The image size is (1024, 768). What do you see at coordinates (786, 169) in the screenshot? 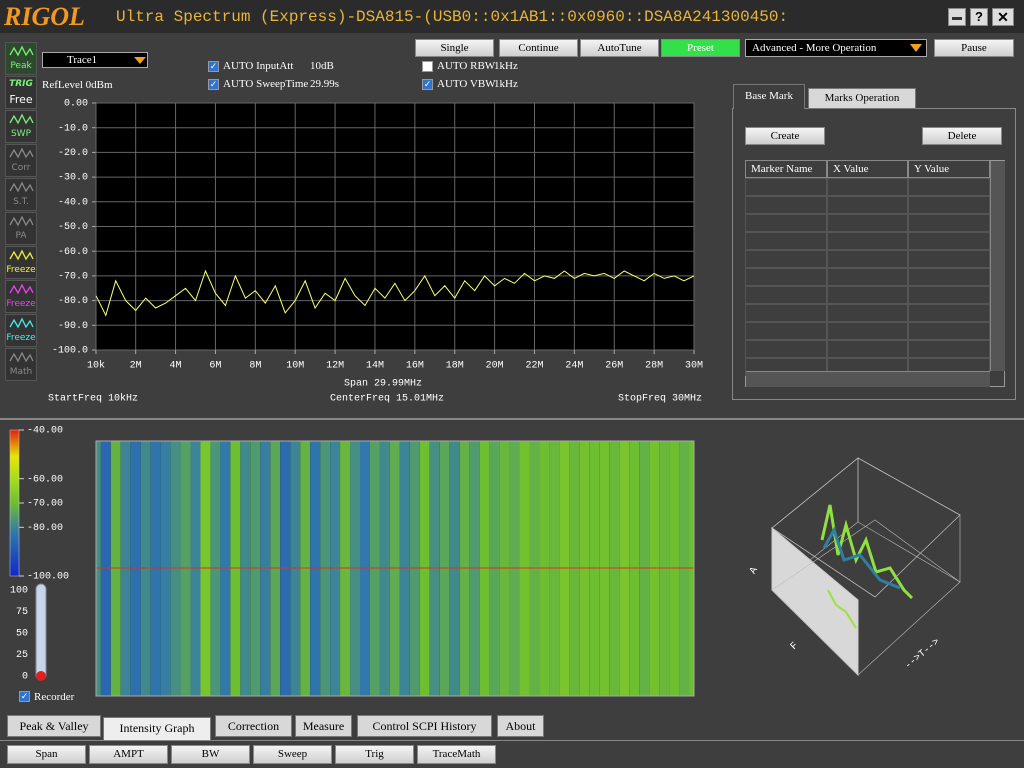
I see `table-header: Marker Name` at bounding box center [786, 169].